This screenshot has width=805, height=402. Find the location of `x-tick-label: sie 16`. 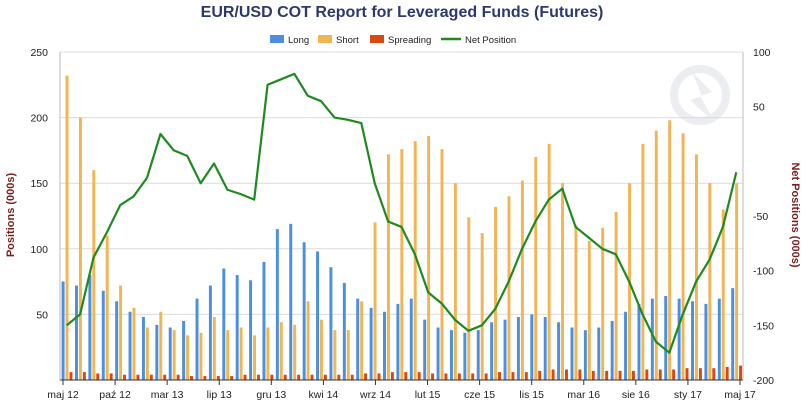

x-tick-label: sie 16 is located at coordinates (636, 395).